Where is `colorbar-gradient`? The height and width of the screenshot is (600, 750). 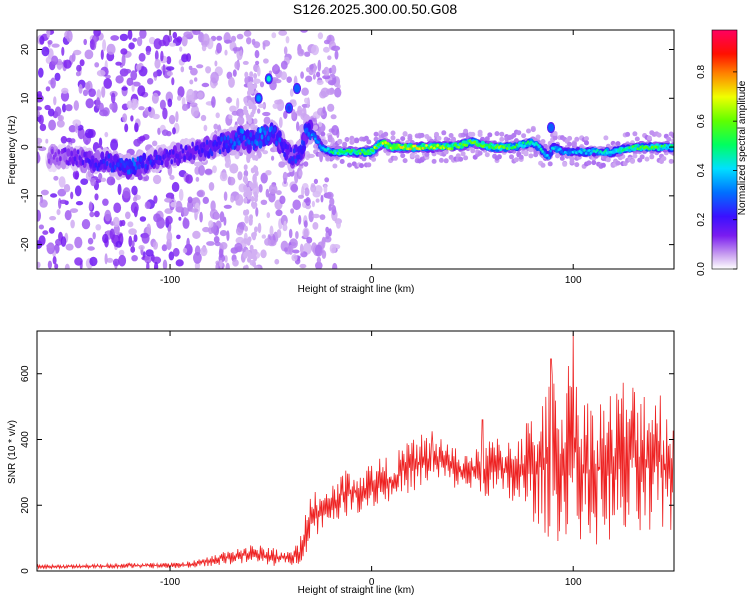 colorbar-gradient is located at coordinates (724, 149).